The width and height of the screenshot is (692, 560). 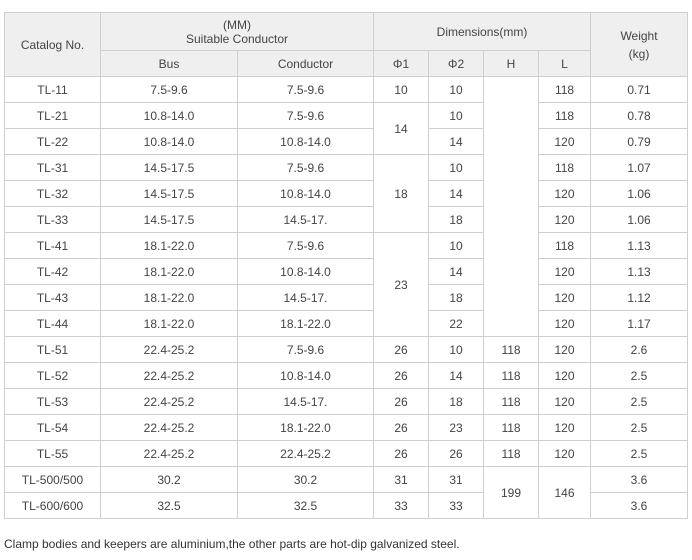 I want to click on cell-catalog: TL-54, so click(x=52, y=427).